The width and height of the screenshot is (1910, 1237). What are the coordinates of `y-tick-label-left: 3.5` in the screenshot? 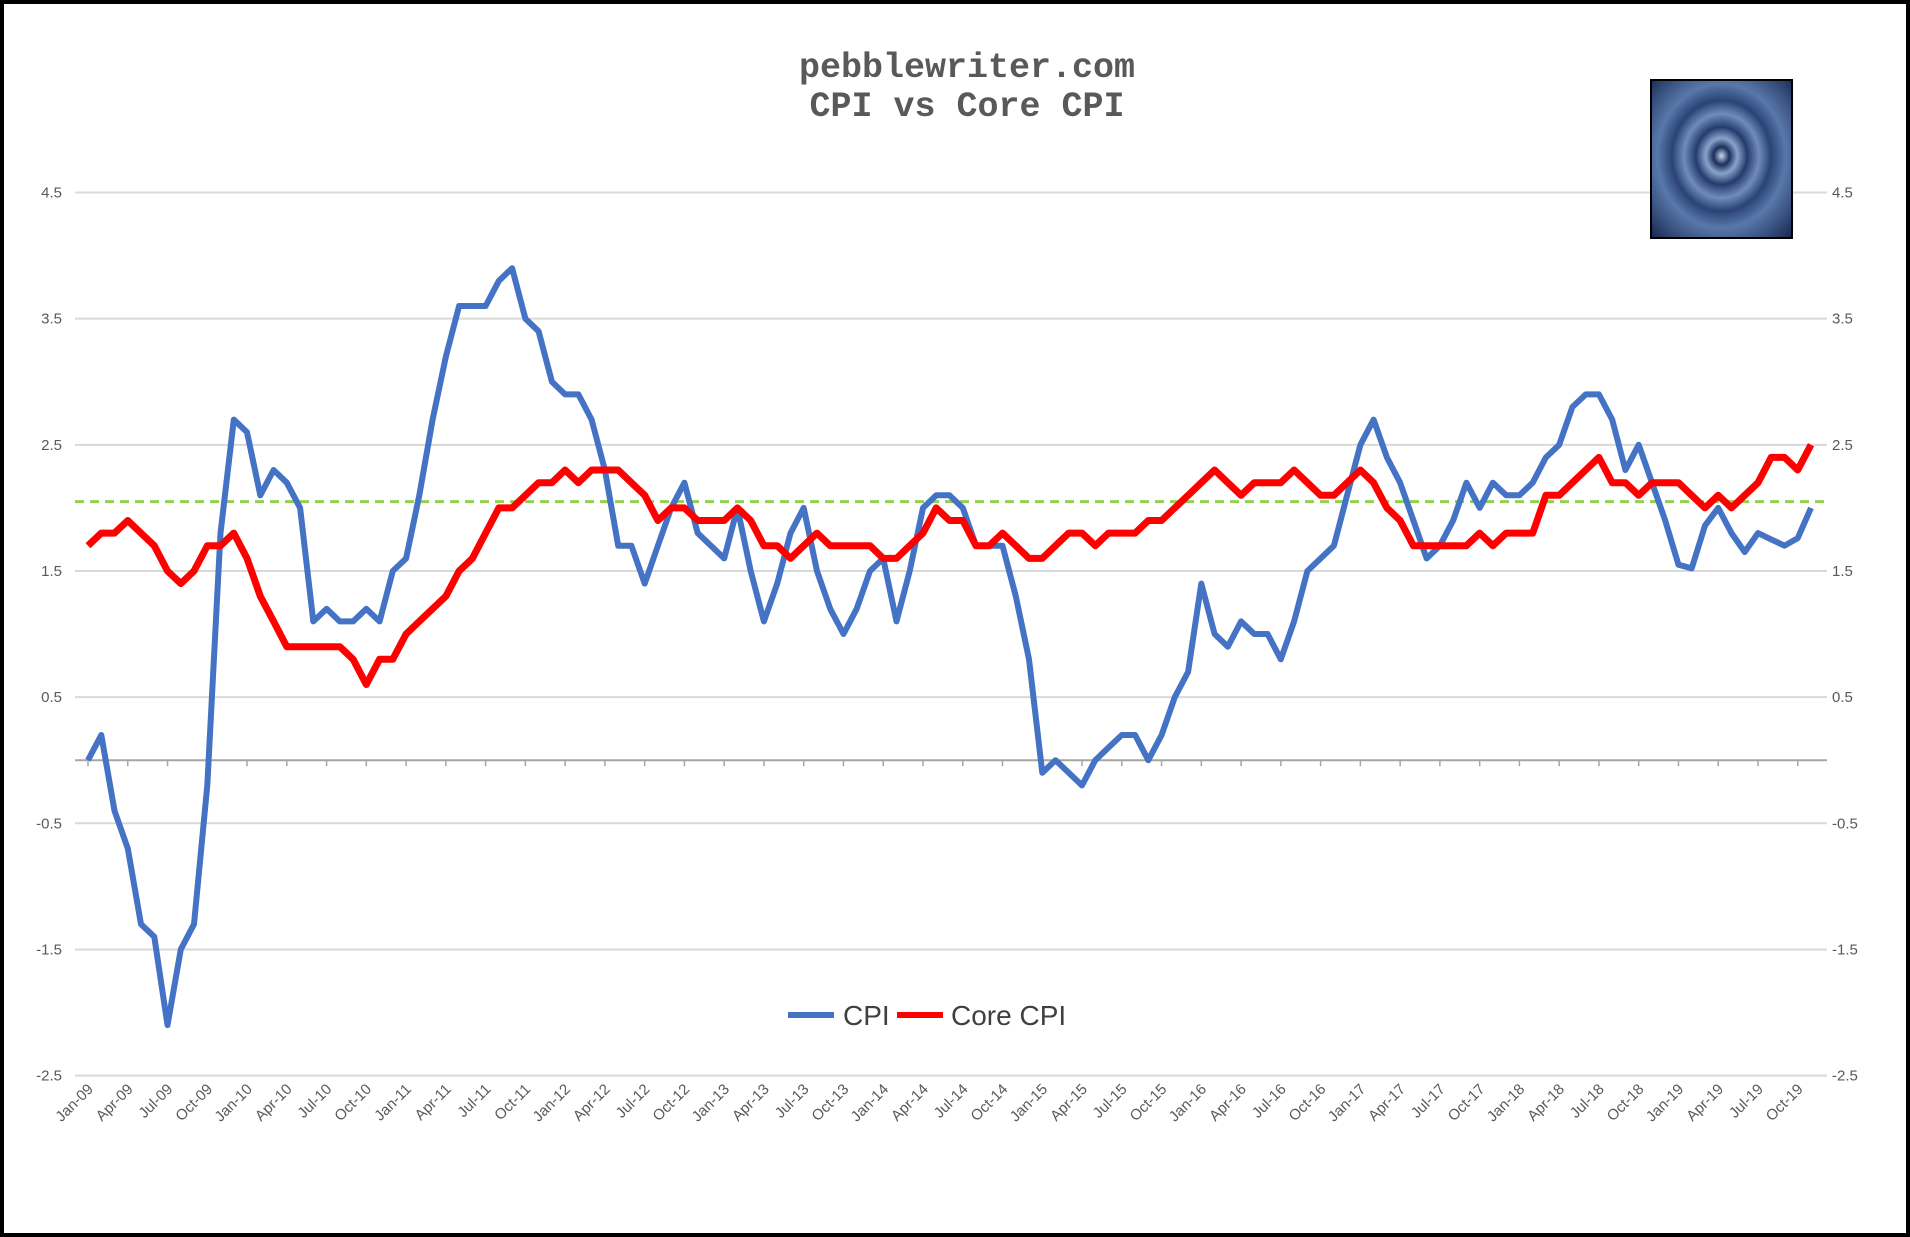 It's located at (51, 319).